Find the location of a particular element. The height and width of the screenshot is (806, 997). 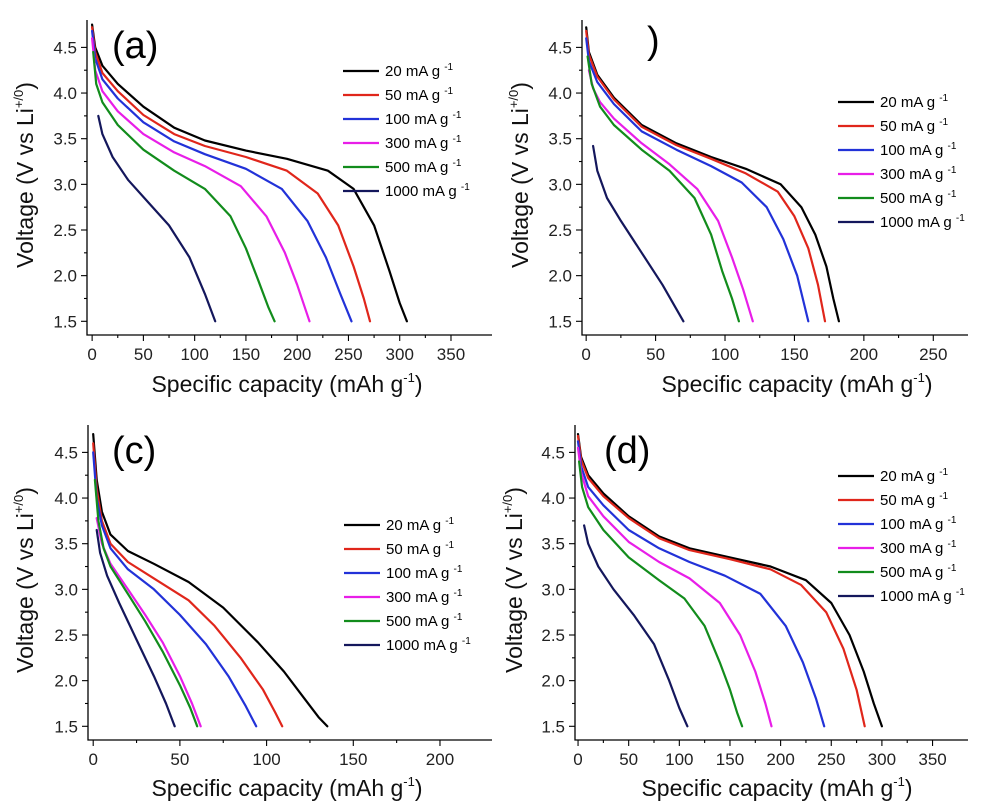

panel-label: (c) is located at coordinates (134, 451).